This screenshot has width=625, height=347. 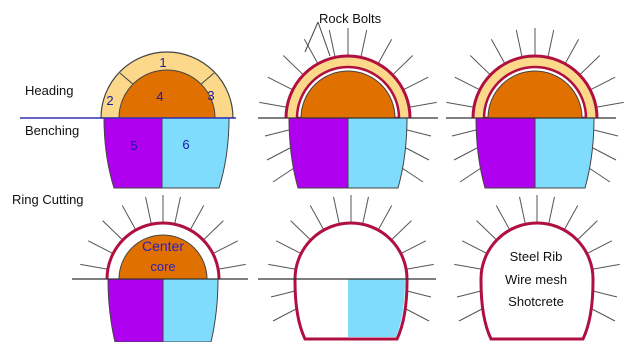 I want to click on benching-label: Benching, so click(x=52, y=130).